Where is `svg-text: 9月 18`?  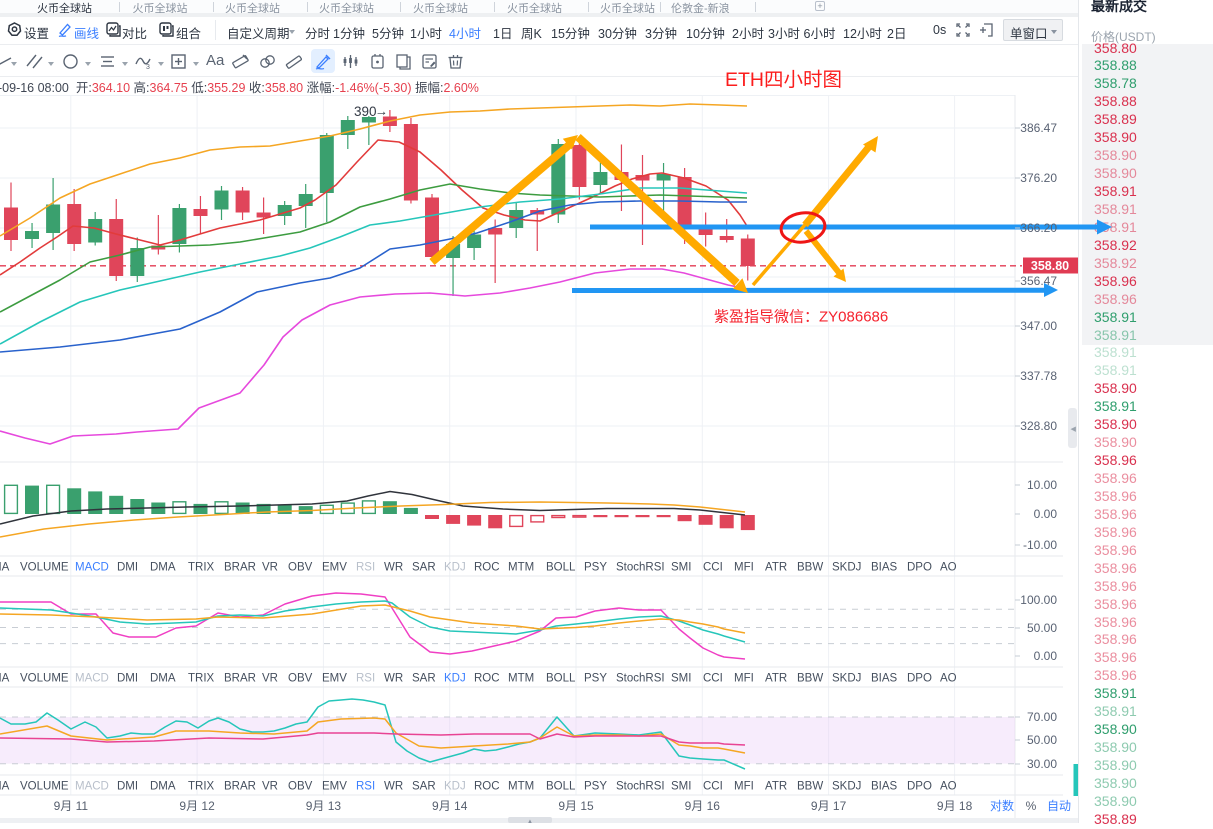
svg-text: 9月 18 is located at coordinates (955, 806).